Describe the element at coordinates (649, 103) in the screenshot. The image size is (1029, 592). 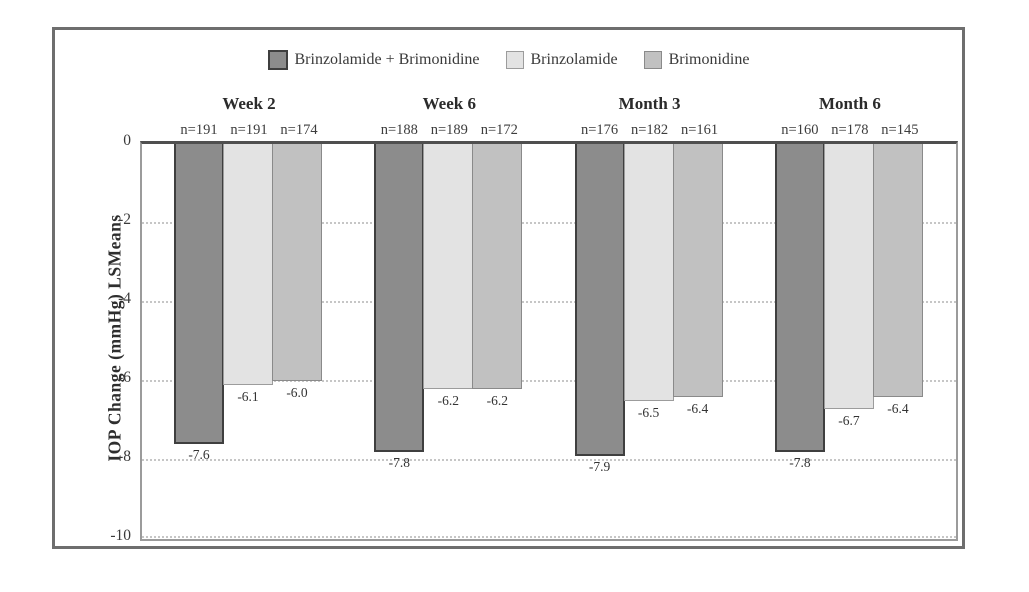
I see `group-header-month-3: Month 3` at that location.